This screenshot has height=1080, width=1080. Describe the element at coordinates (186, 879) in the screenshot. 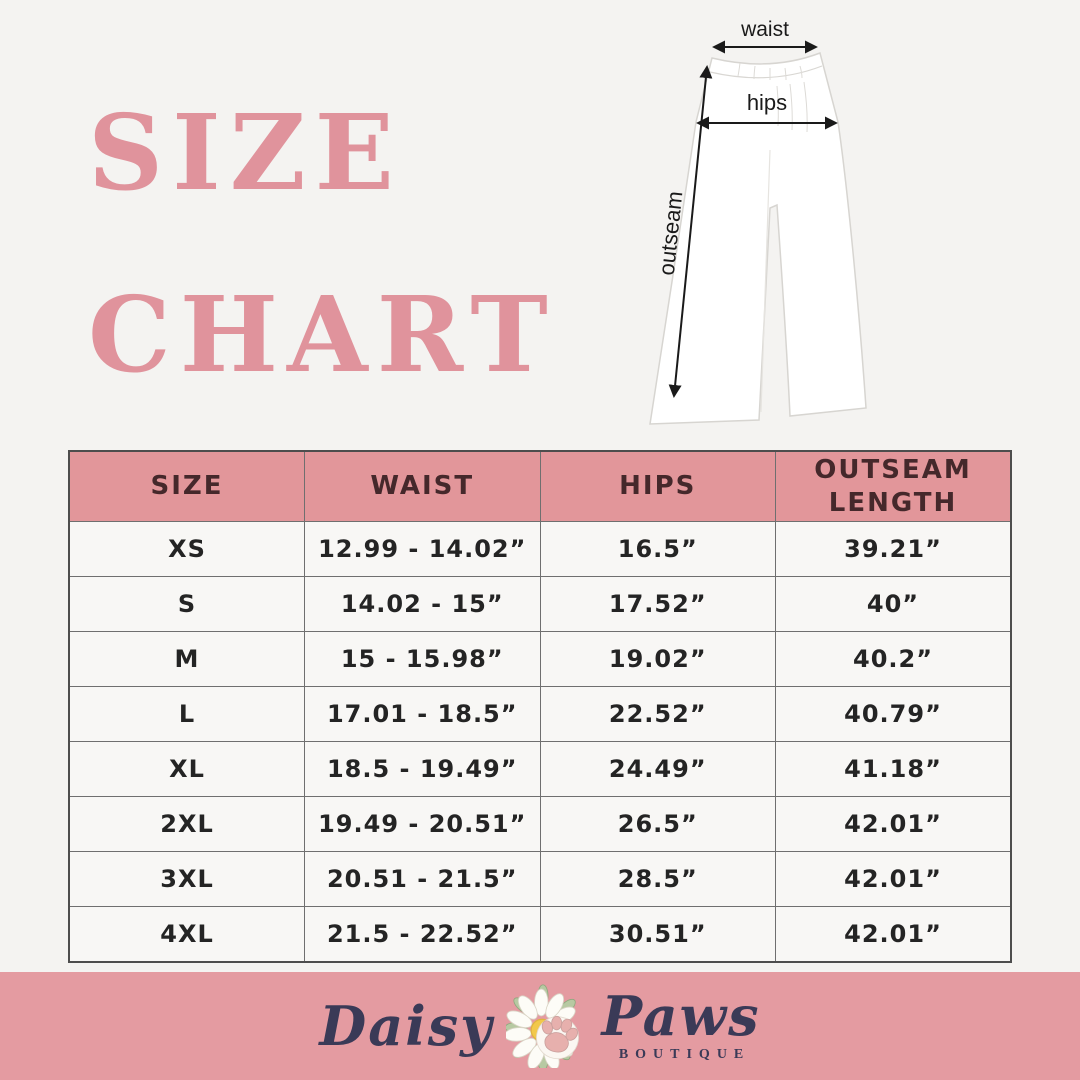

I see `cell-size: 3XL` at that location.